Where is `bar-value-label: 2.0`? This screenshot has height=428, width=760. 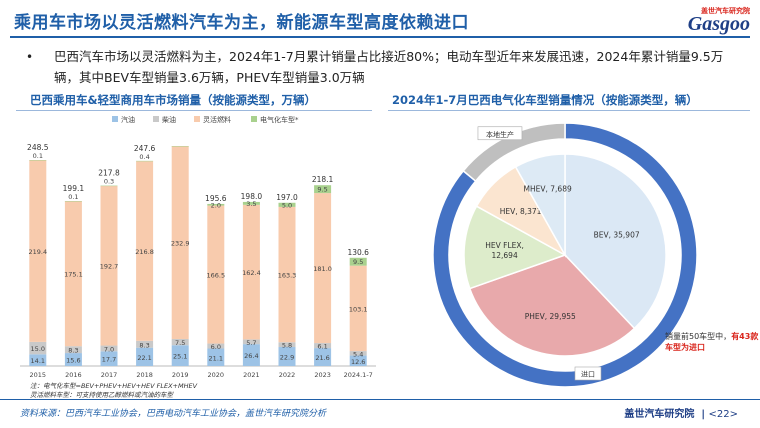 bar-value-label: 2.0 is located at coordinates (216, 205).